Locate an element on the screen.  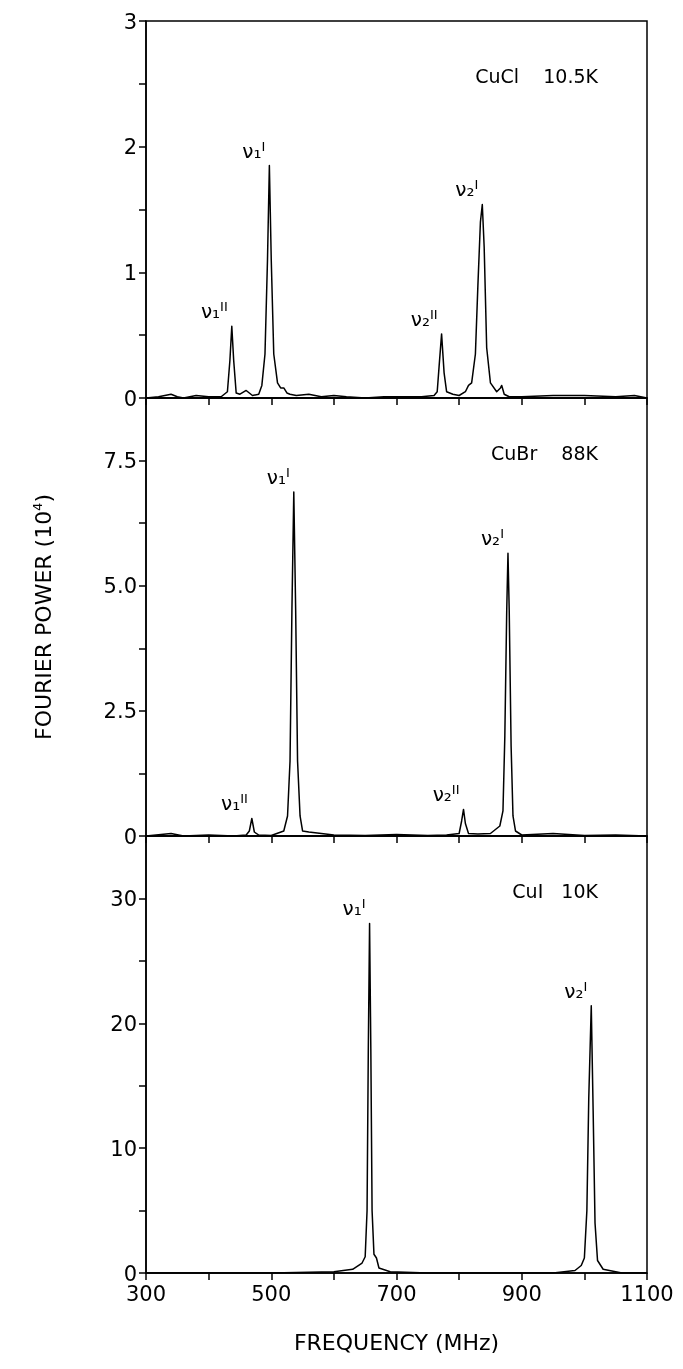
y-tick-label: 5.0 is located at coordinates (120, 586).